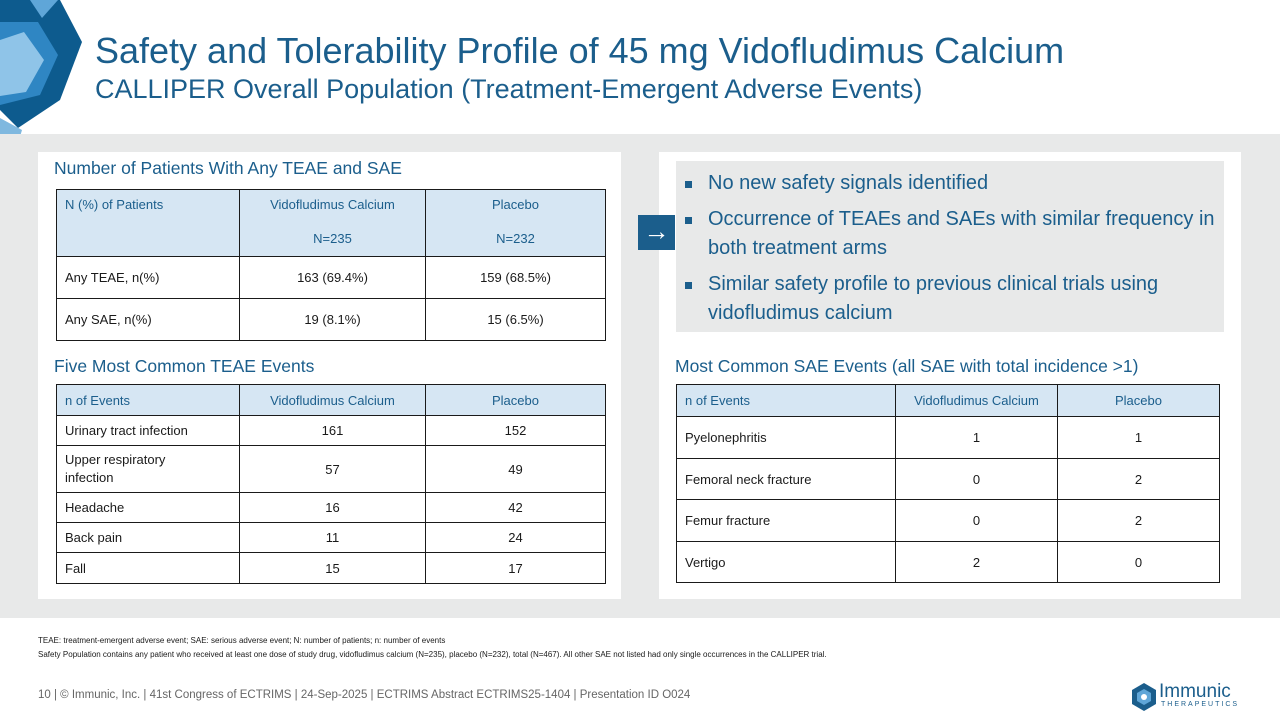  I want to click on table-row: Urinary tract infection 161 152, so click(331, 430).